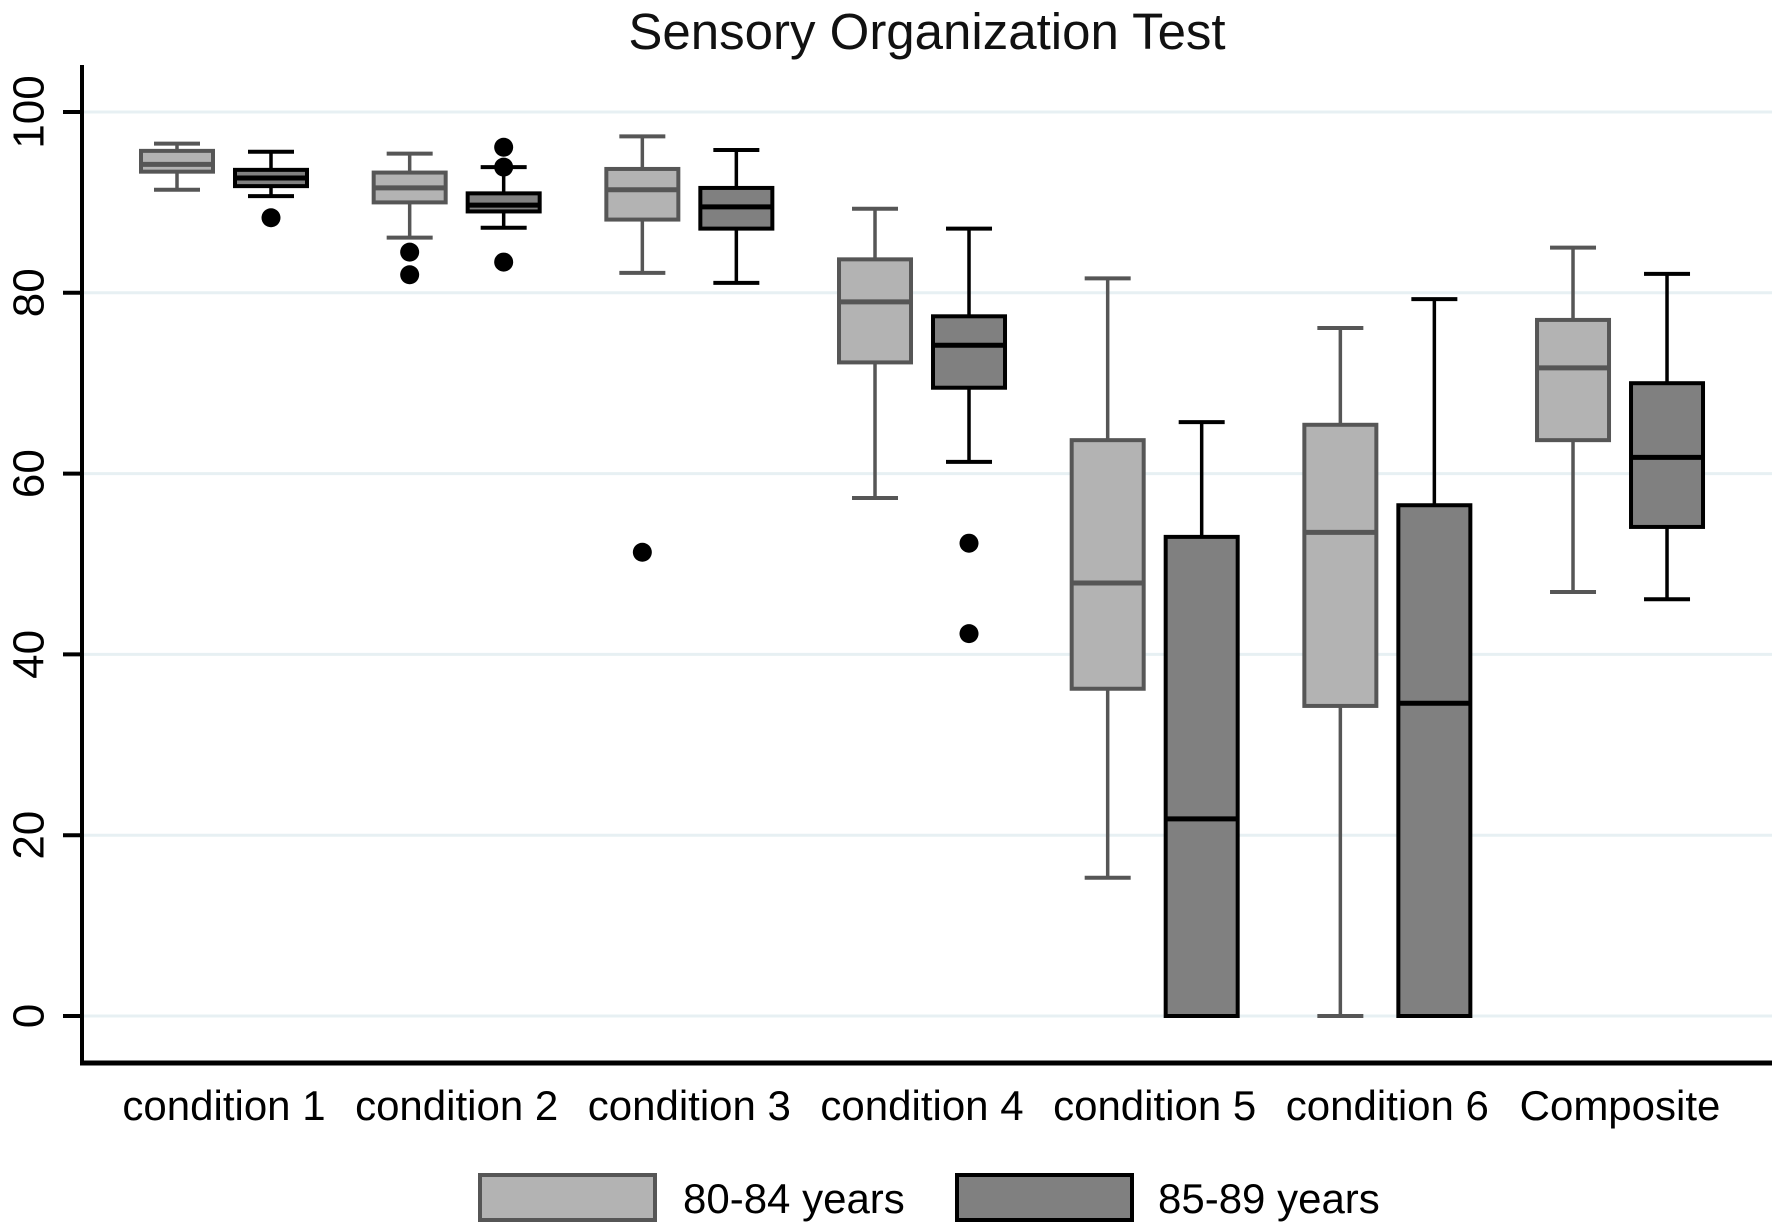 This screenshot has width=1772, height=1230. What do you see at coordinates (177, 161) in the screenshot?
I see `box-condition-1-80-84-years-iqr` at bounding box center [177, 161].